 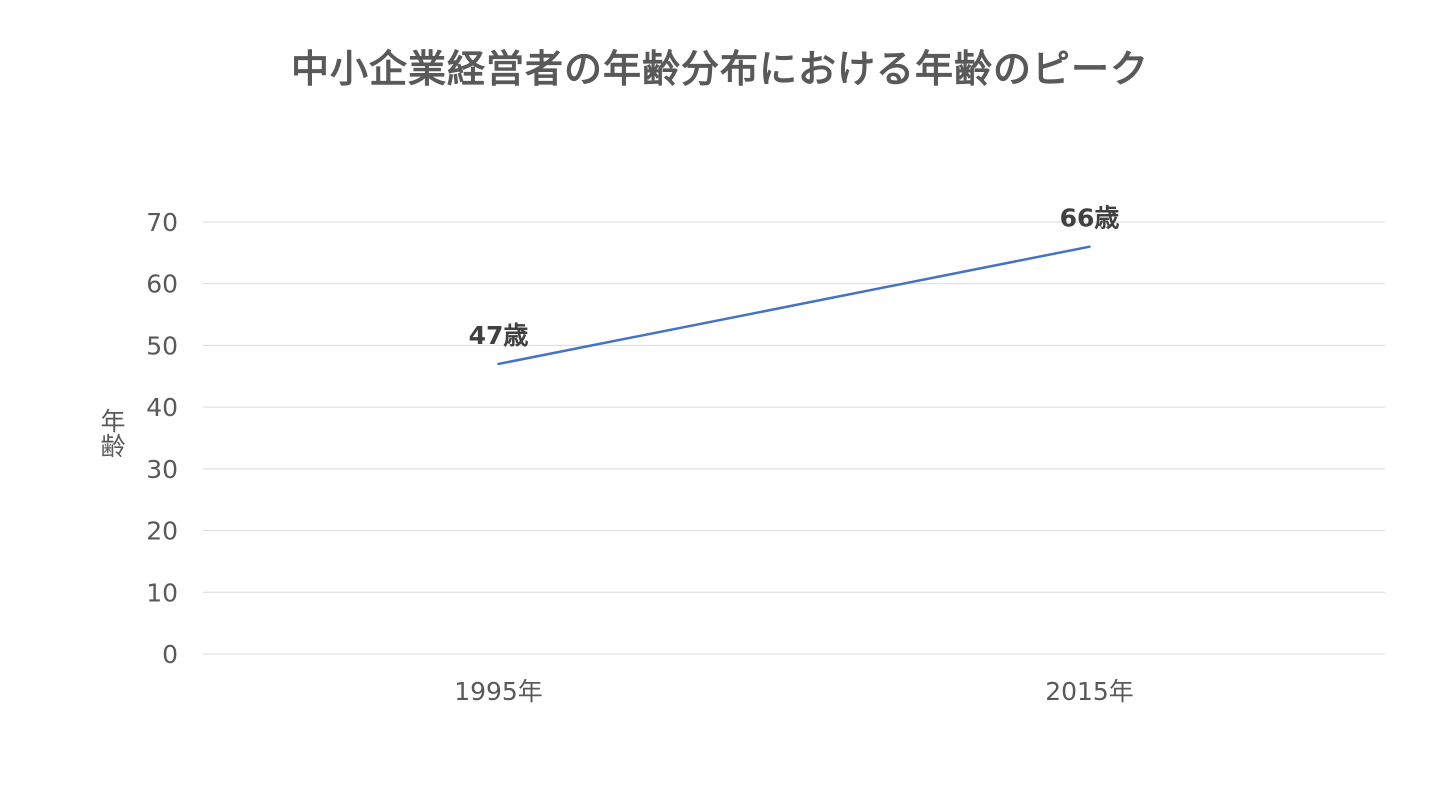 I want to click on x-tick-label: 2015年, so click(x=1089, y=691).